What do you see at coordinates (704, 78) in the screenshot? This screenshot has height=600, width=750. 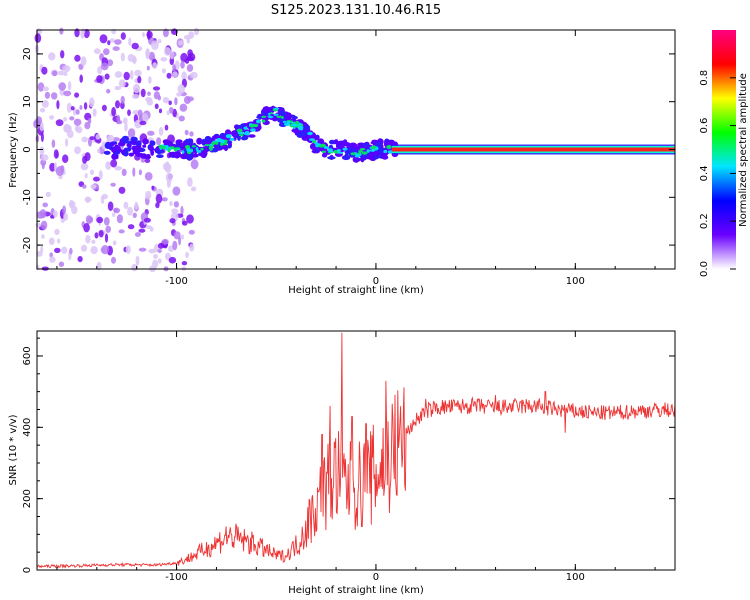 I see `colorbar-tick-label: 0.8` at bounding box center [704, 78].